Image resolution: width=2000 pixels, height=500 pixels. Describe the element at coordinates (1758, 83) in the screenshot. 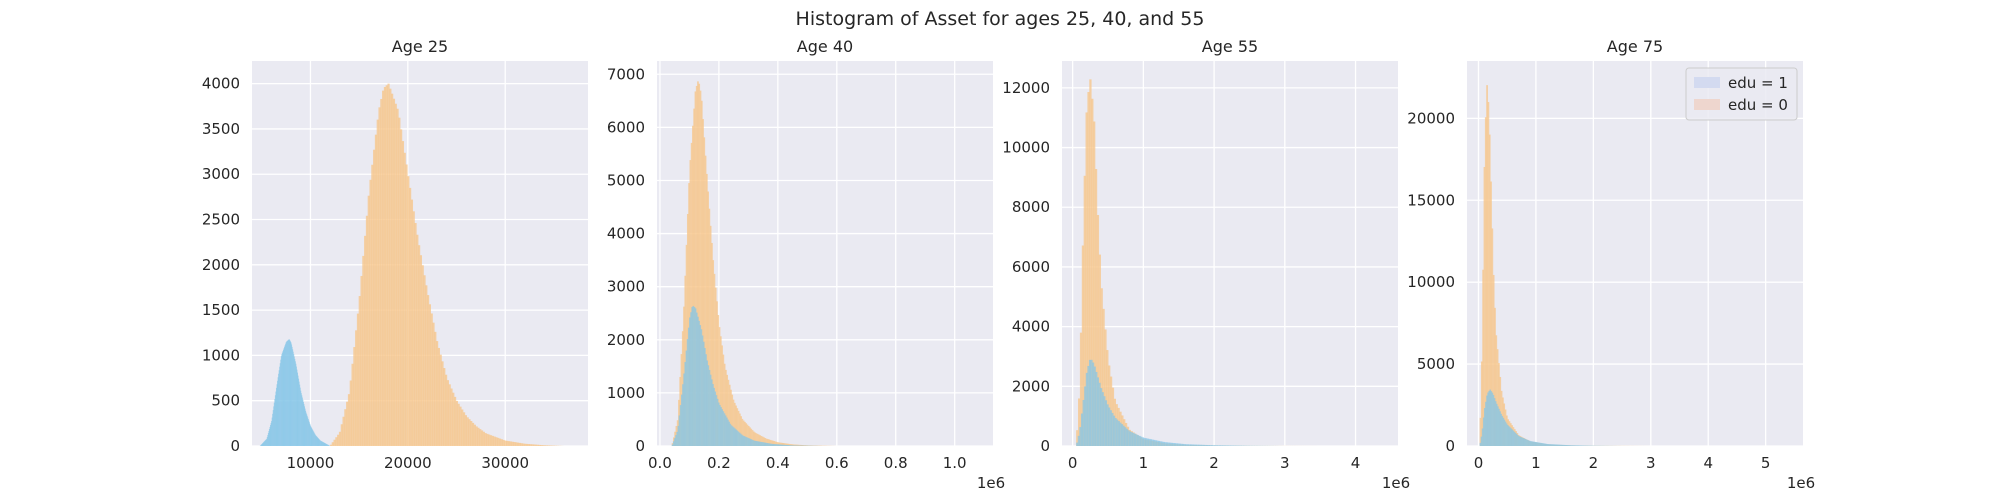

I see `legend-label: edu = 1` at that location.